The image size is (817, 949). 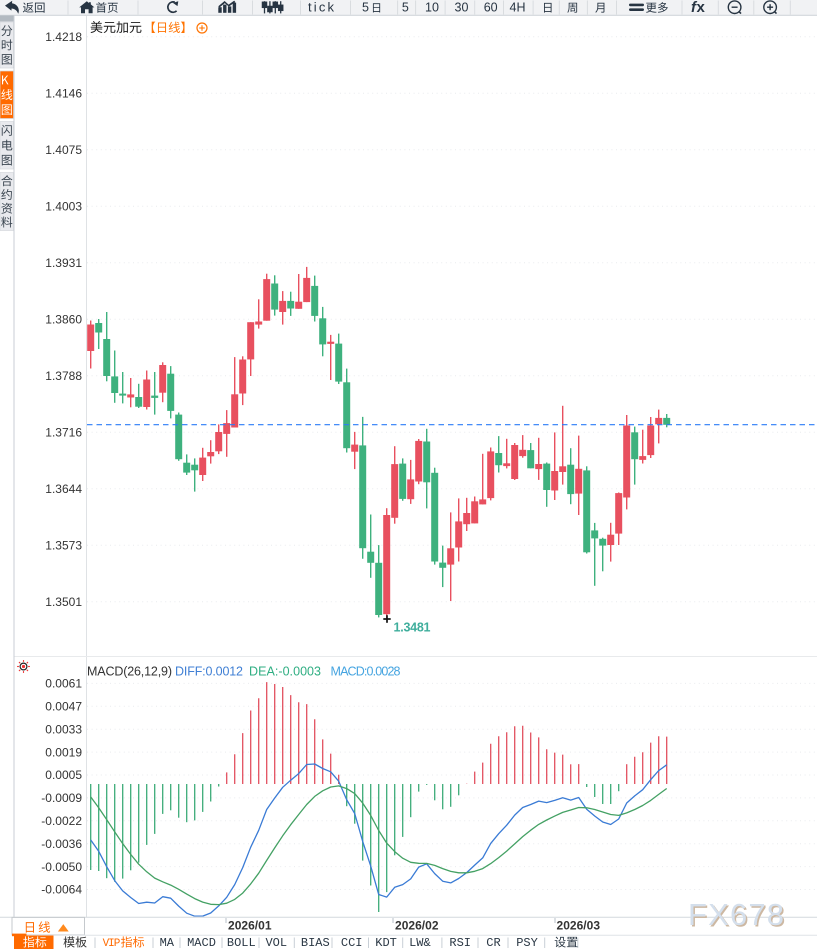 I want to click on svg-text: LW&, so click(x=420, y=942).